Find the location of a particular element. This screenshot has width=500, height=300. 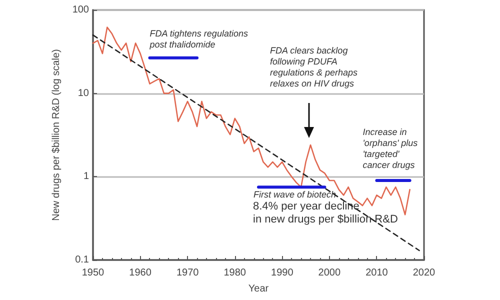

y-tick-label: 1 is located at coordinates (86, 176).